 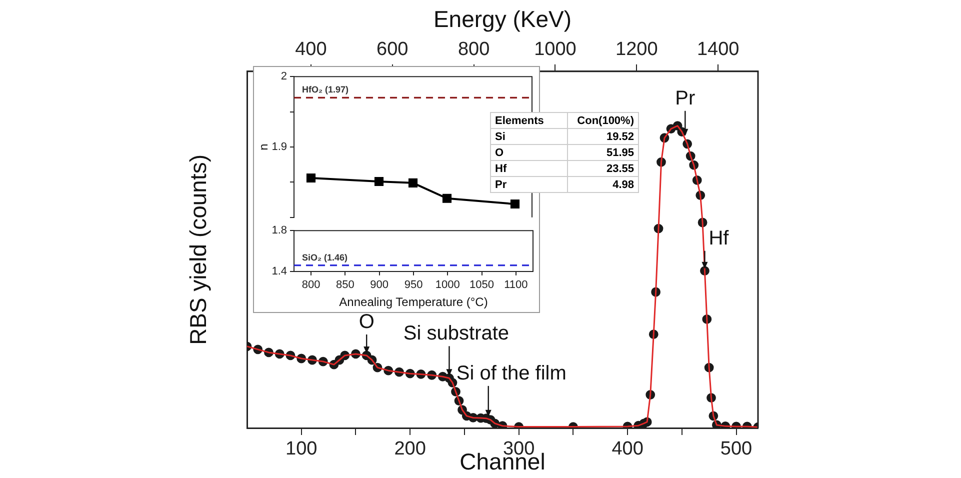 I want to click on y-axis-title: n, so click(x=263, y=147).